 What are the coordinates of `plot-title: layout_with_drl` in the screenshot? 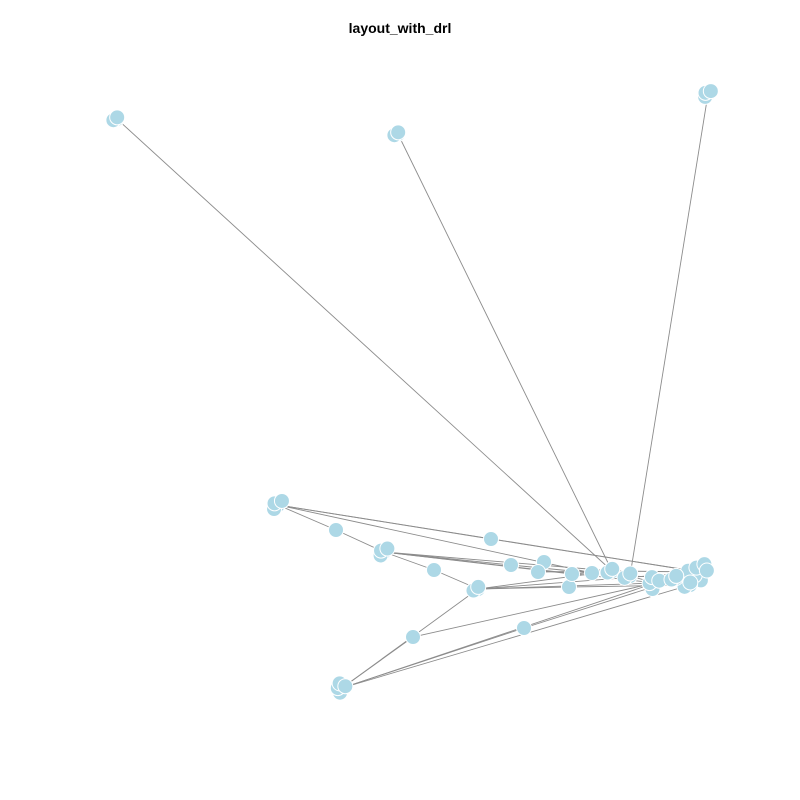 It's located at (400, 28).